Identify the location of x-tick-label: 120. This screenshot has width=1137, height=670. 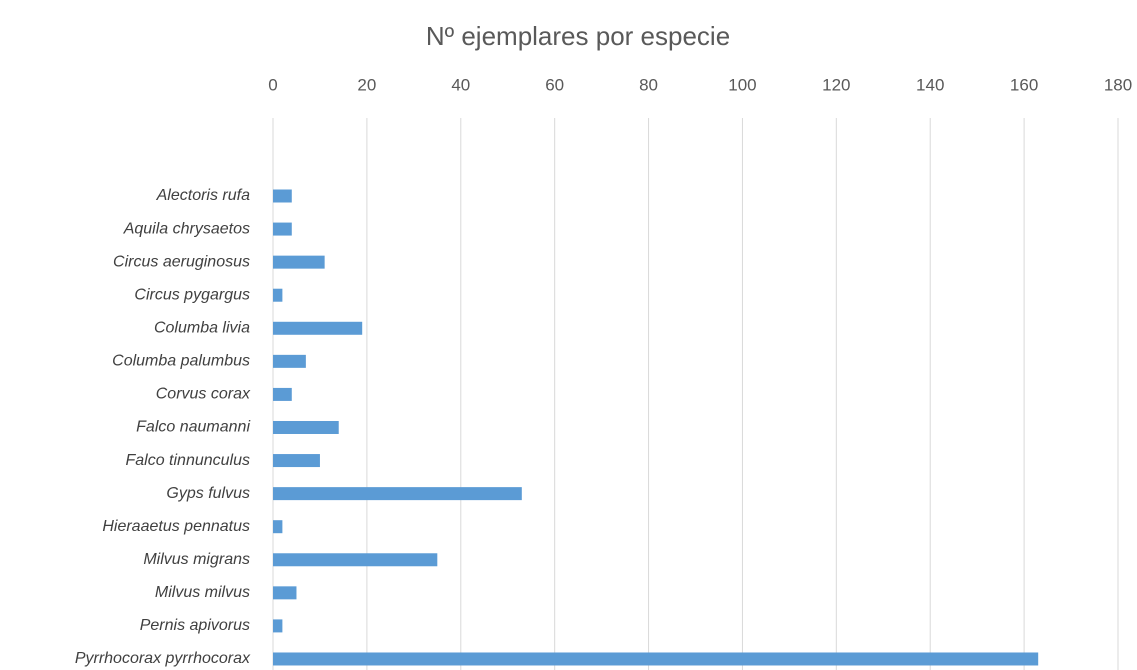
(836, 84).